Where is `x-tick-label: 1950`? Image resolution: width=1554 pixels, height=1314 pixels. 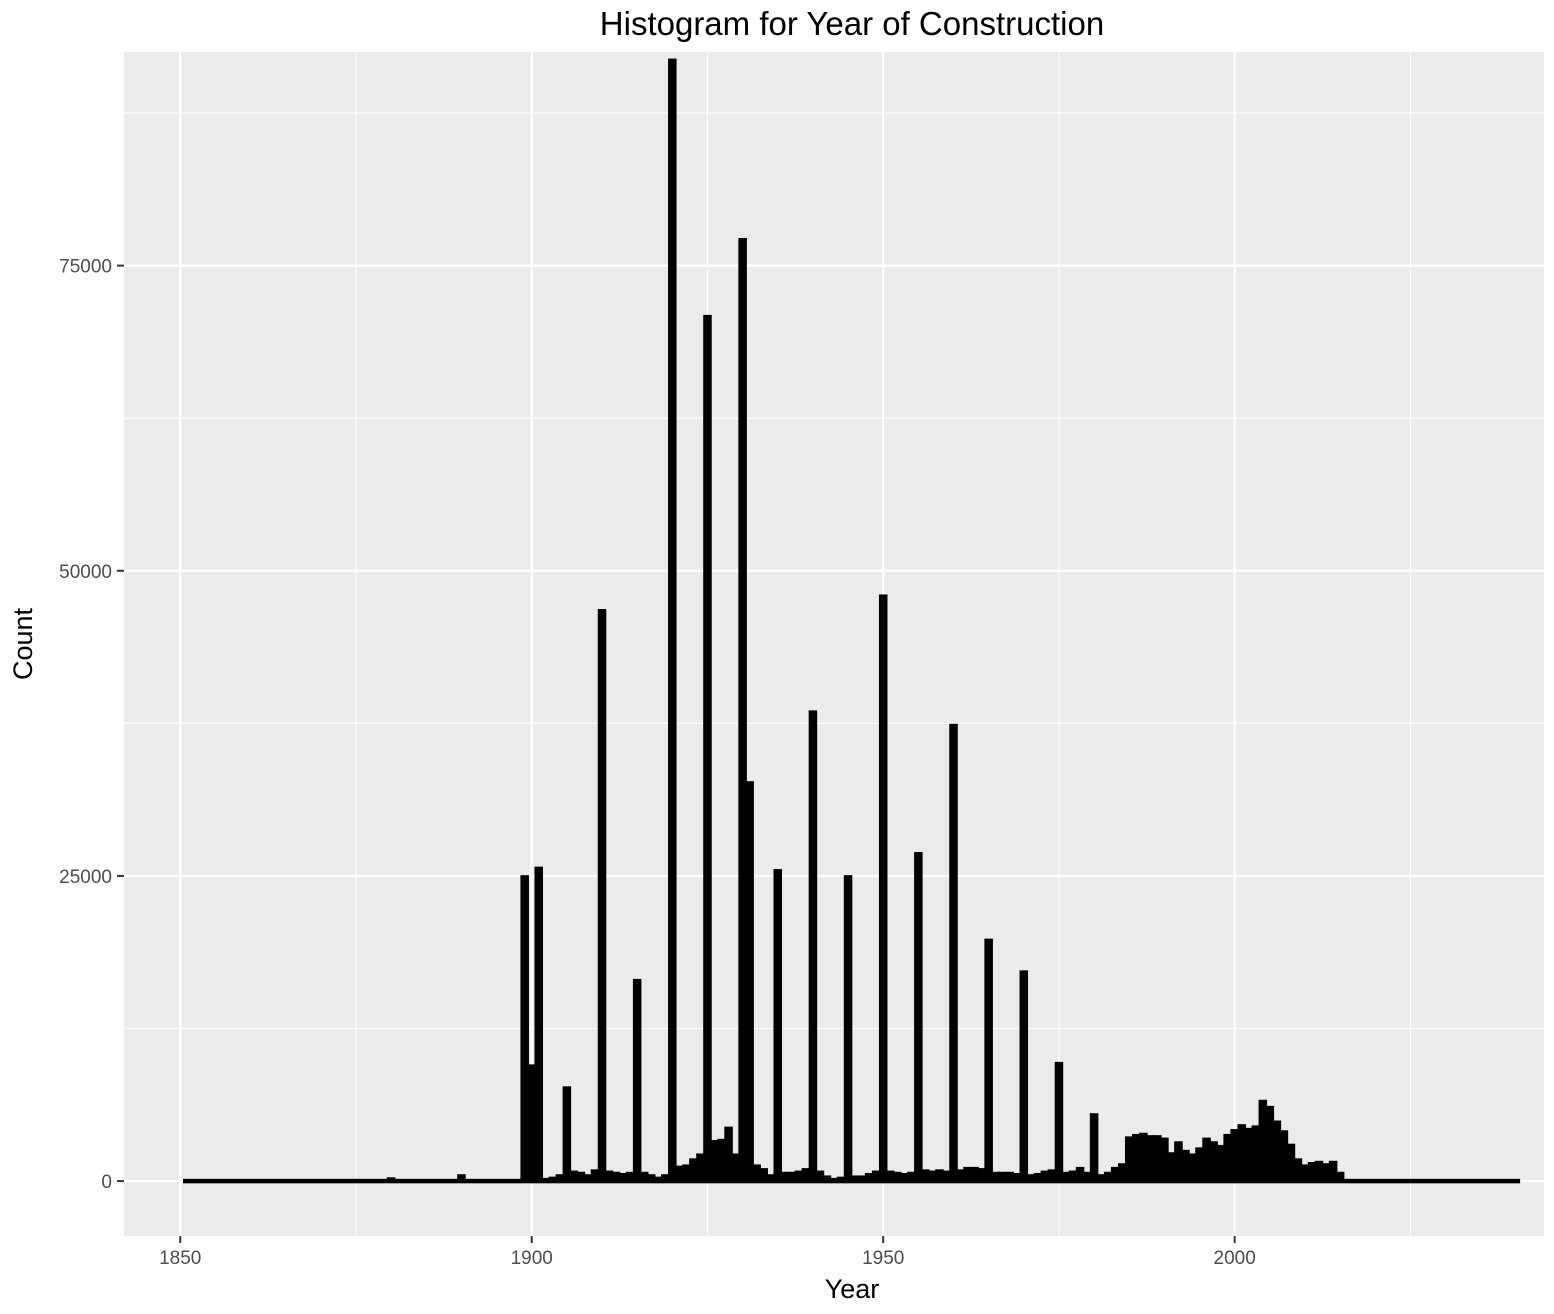
x-tick-label: 1950 is located at coordinates (883, 1258).